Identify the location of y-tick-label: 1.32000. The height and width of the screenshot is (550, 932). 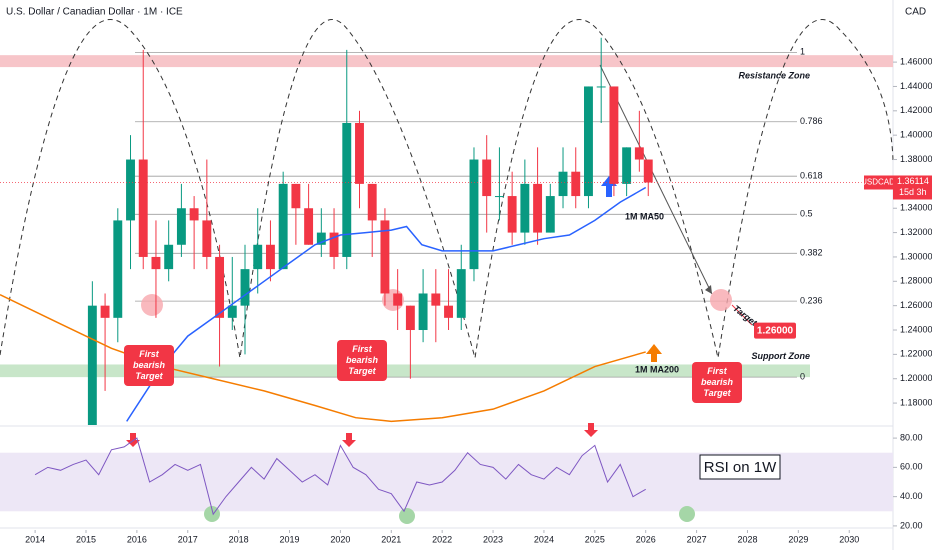
(916, 232).